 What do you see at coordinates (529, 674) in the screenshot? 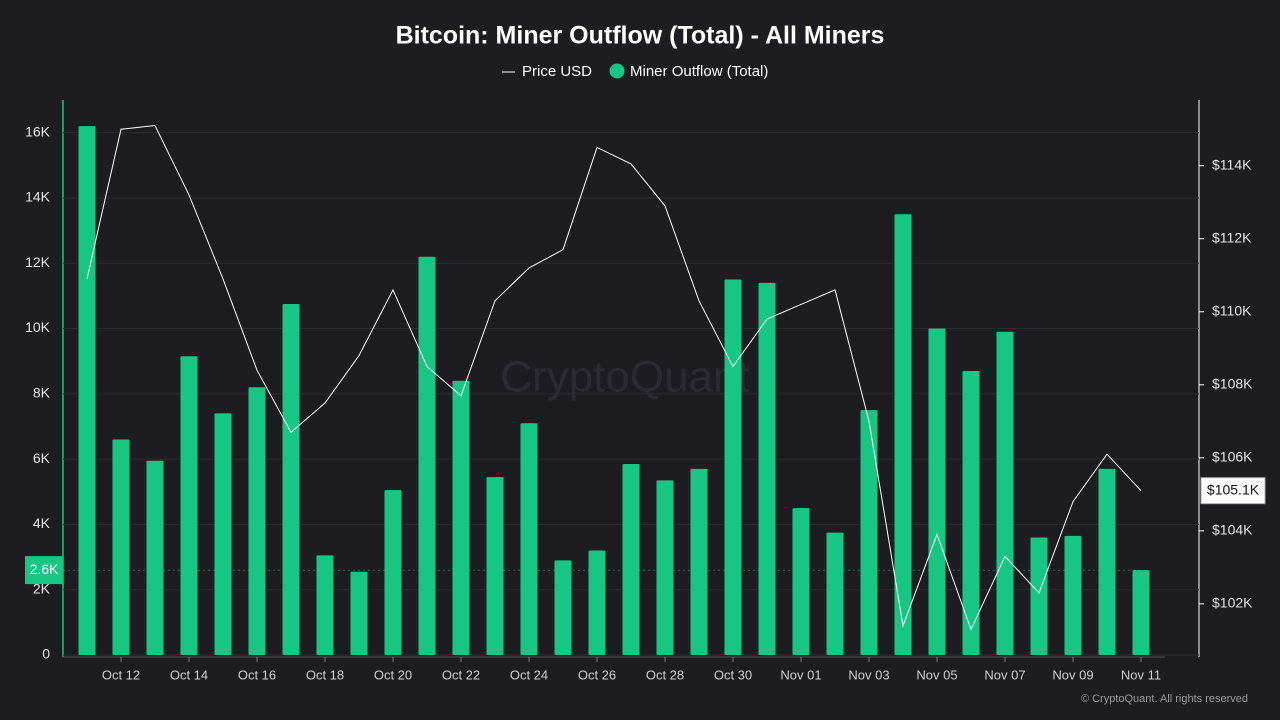
I see `x-tick-label: Oct 24` at bounding box center [529, 674].